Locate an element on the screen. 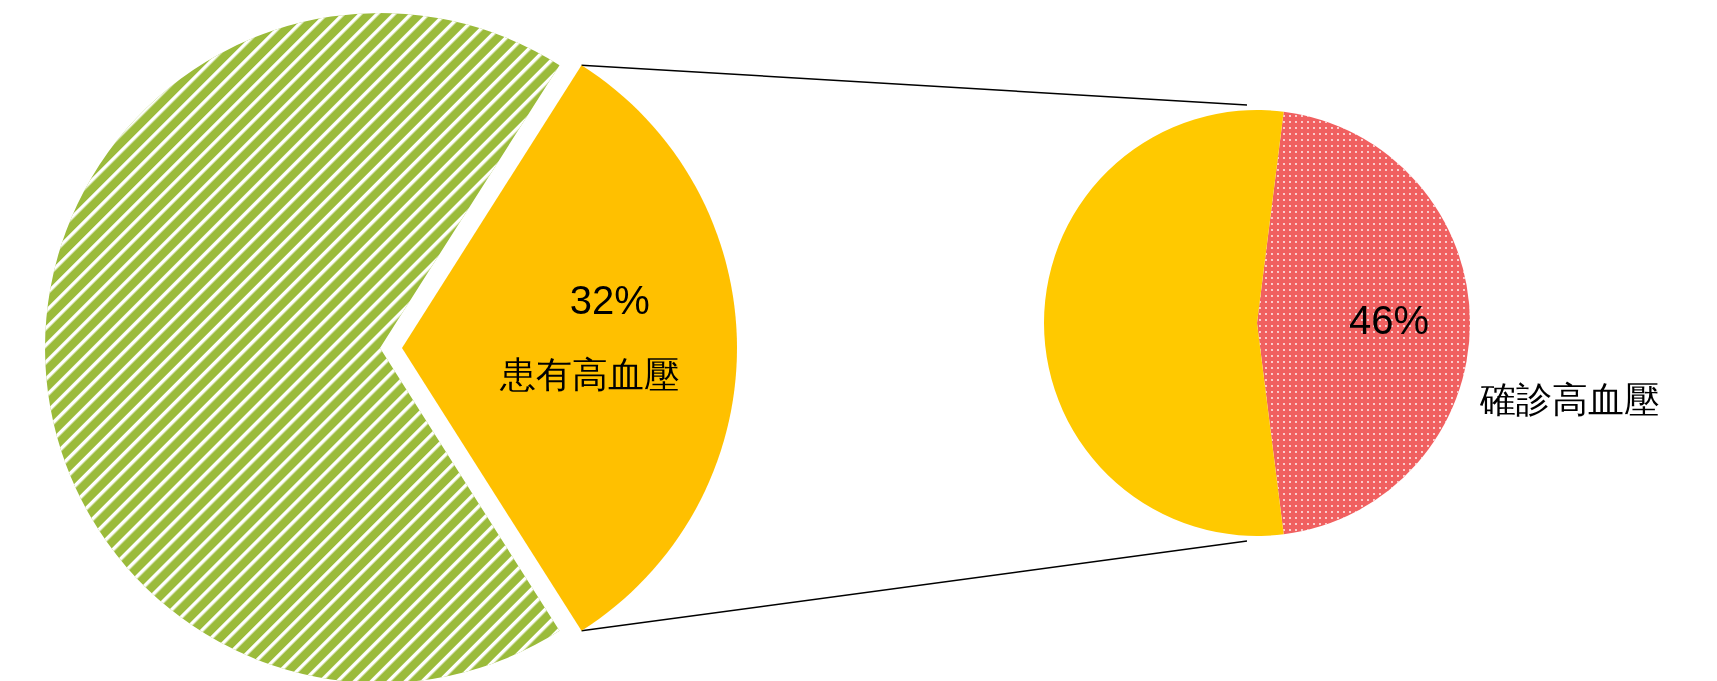 Image resolution: width=1717 pixels, height=681 pixels. data-label: 46% is located at coordinates (1389, 319).